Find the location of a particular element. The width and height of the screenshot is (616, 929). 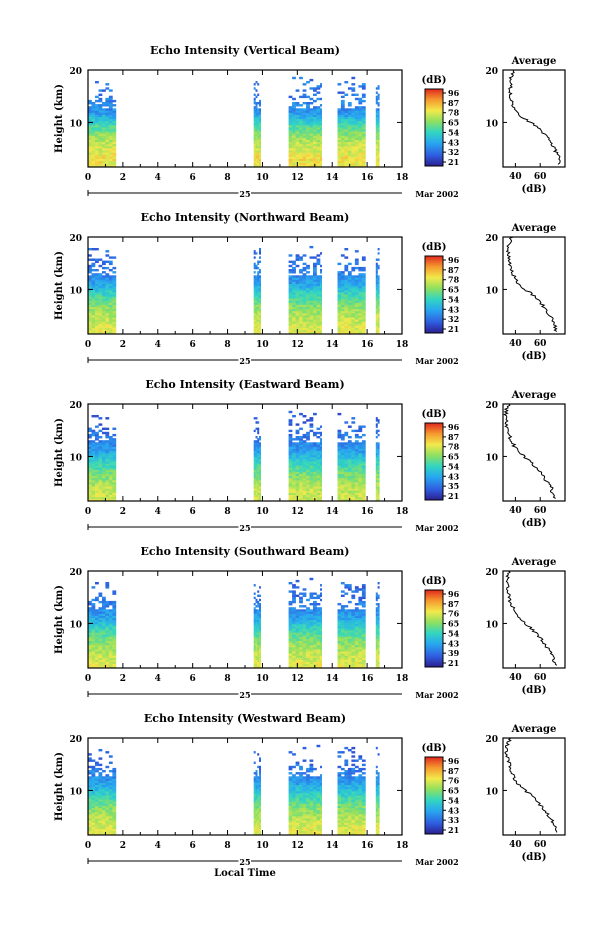

avg-x-tick-label: 60 is located at coordinates (540, 177).